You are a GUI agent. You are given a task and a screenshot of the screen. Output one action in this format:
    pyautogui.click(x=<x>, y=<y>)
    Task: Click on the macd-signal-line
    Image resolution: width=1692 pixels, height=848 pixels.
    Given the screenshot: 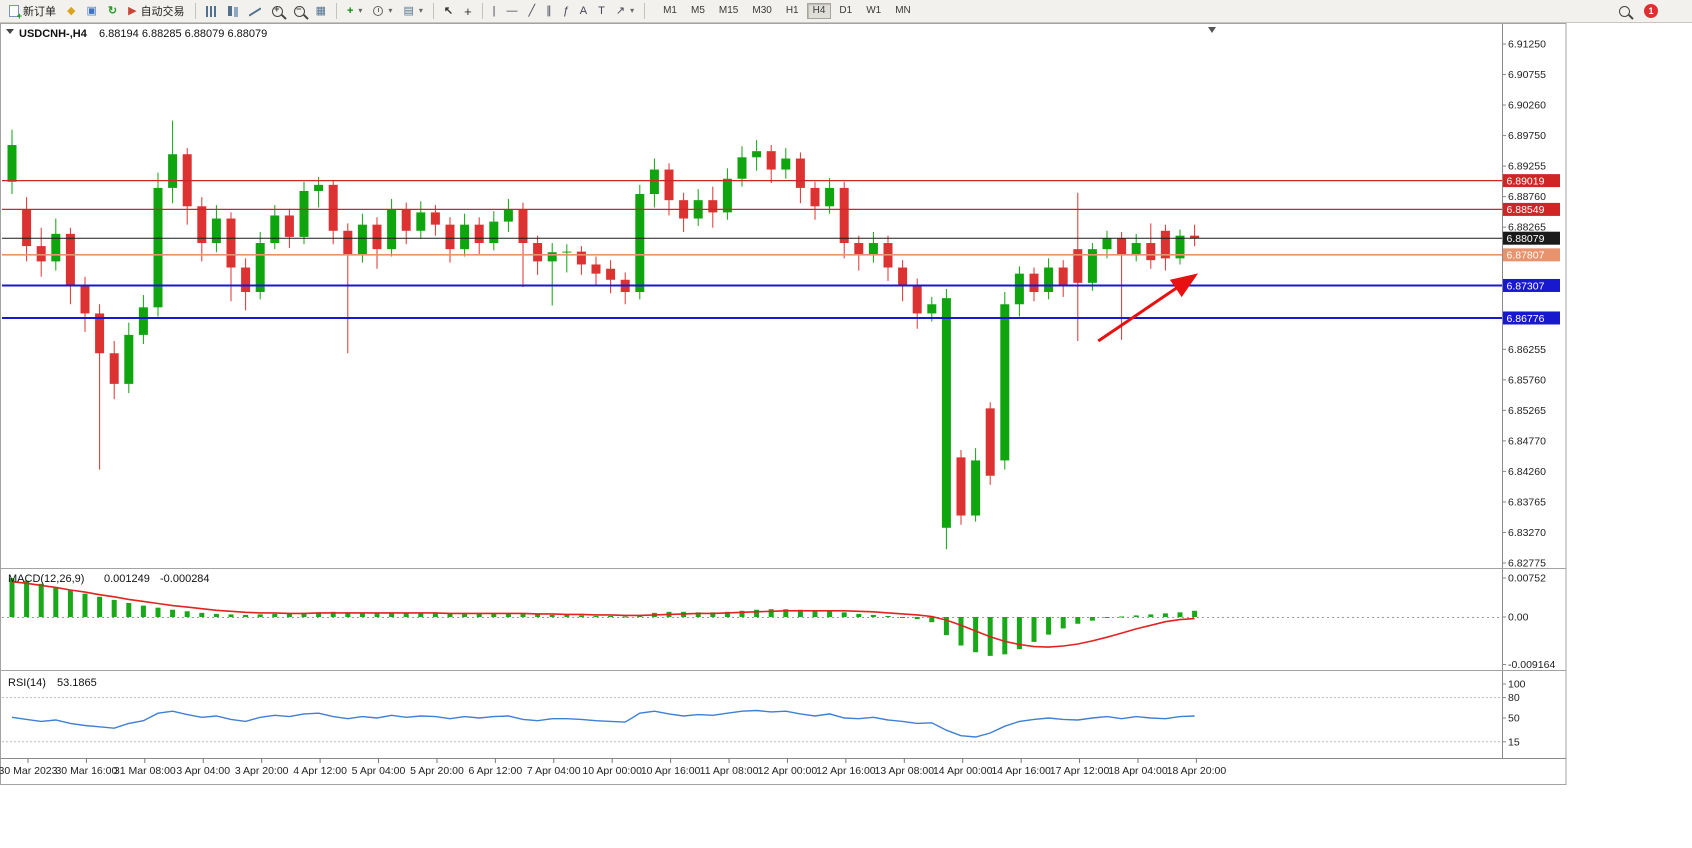 What is the action you would take?
    pyautogui.click(x=603, y=614)
    